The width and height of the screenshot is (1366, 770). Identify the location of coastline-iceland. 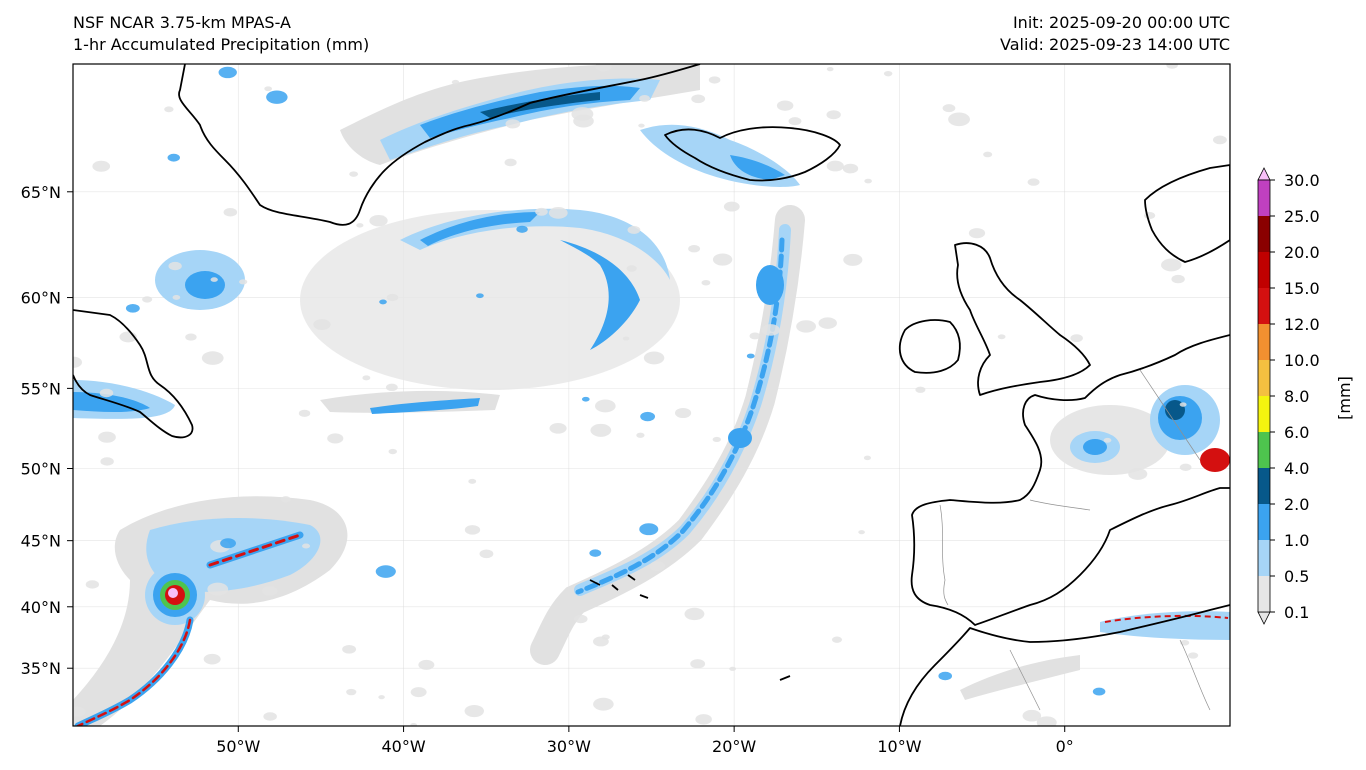
(752, 154).